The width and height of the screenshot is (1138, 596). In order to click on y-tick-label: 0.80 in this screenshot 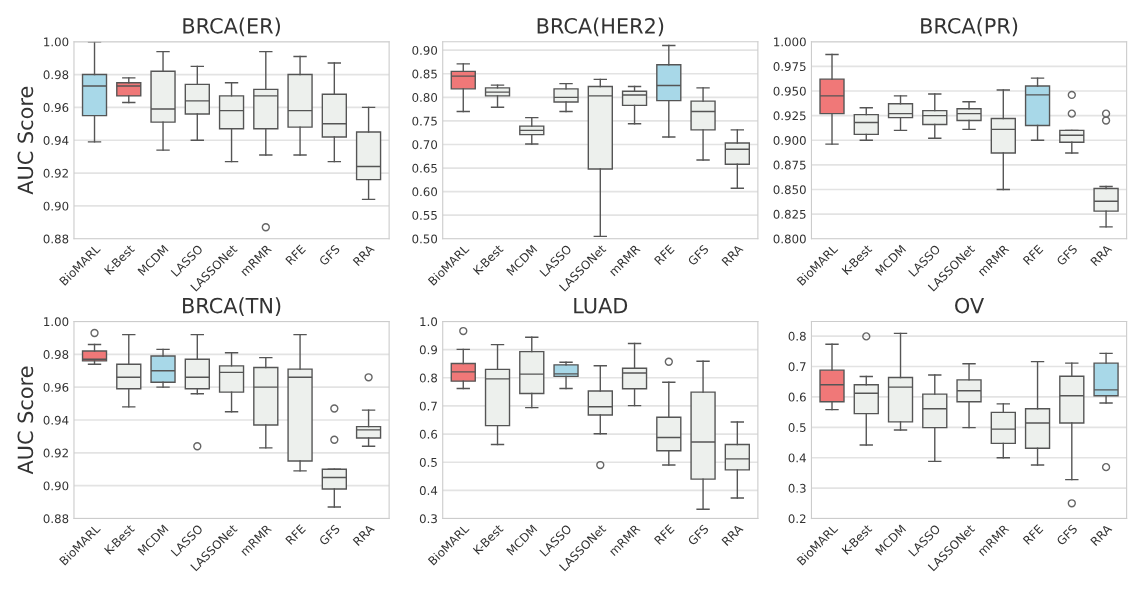, I will do `click(425, 97)`.